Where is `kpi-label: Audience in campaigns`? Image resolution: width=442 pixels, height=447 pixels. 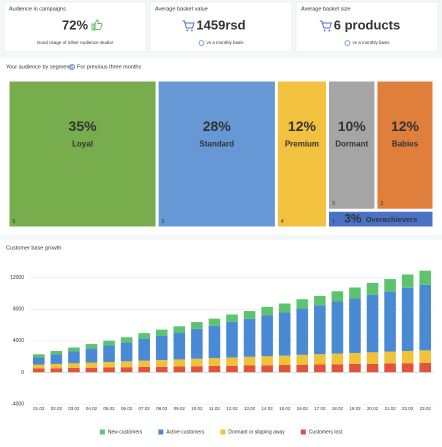 kpi-label: Audience in campaigns is located at coordinates (37, 9).